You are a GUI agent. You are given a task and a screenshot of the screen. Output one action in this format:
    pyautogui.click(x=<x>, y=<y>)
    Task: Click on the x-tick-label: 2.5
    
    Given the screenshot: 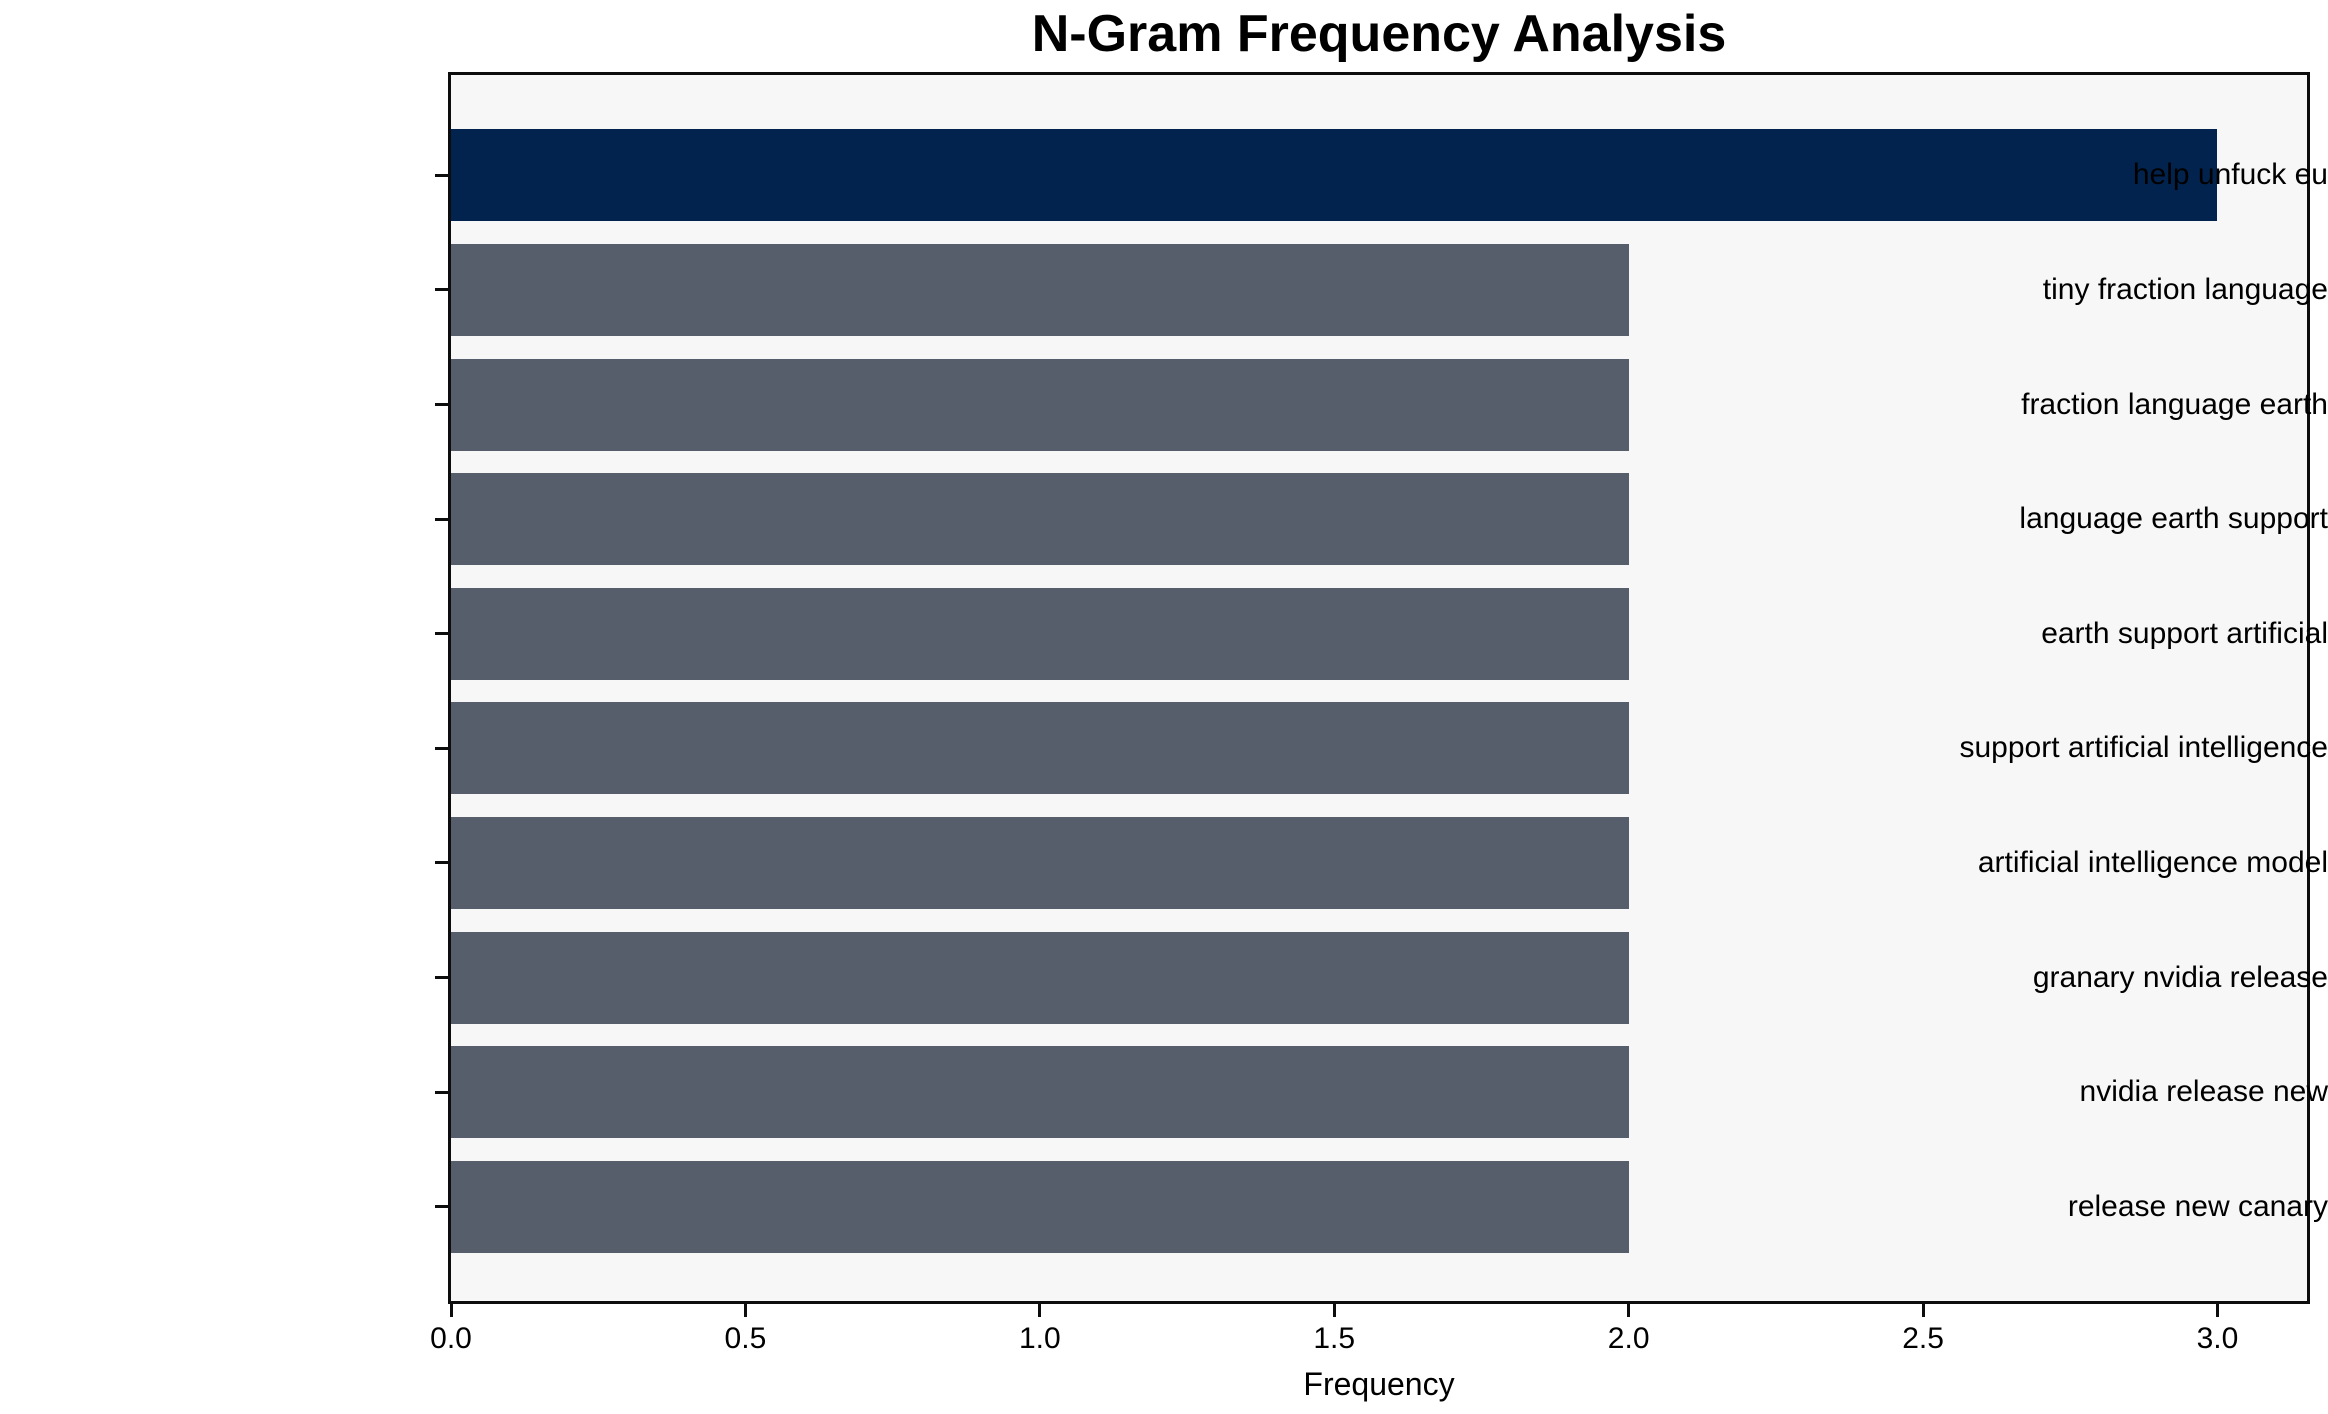 What is the action you would take?
    pyautogui.click(x=1923, y=1338)
    